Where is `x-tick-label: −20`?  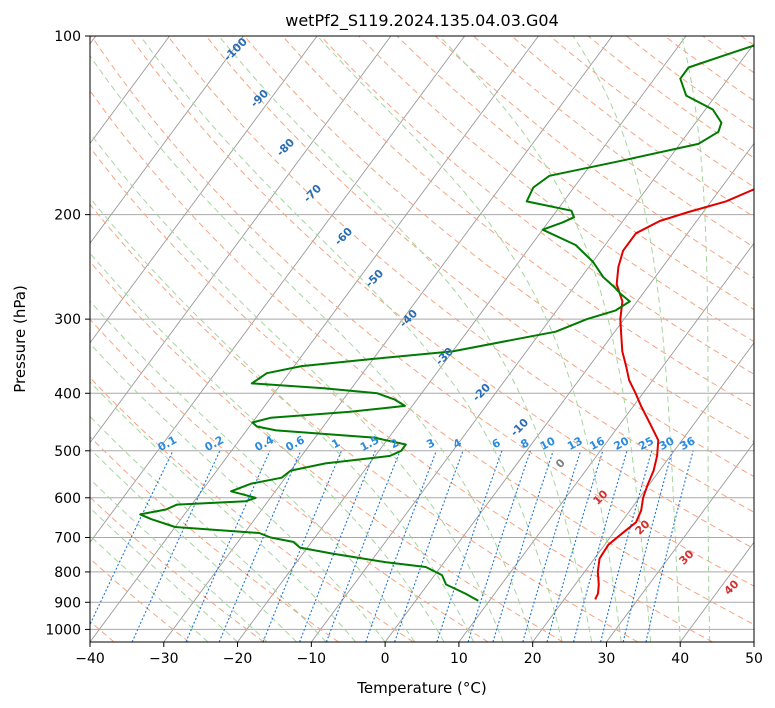 x-tick-label: −20 is located at coordinates (238, 659).